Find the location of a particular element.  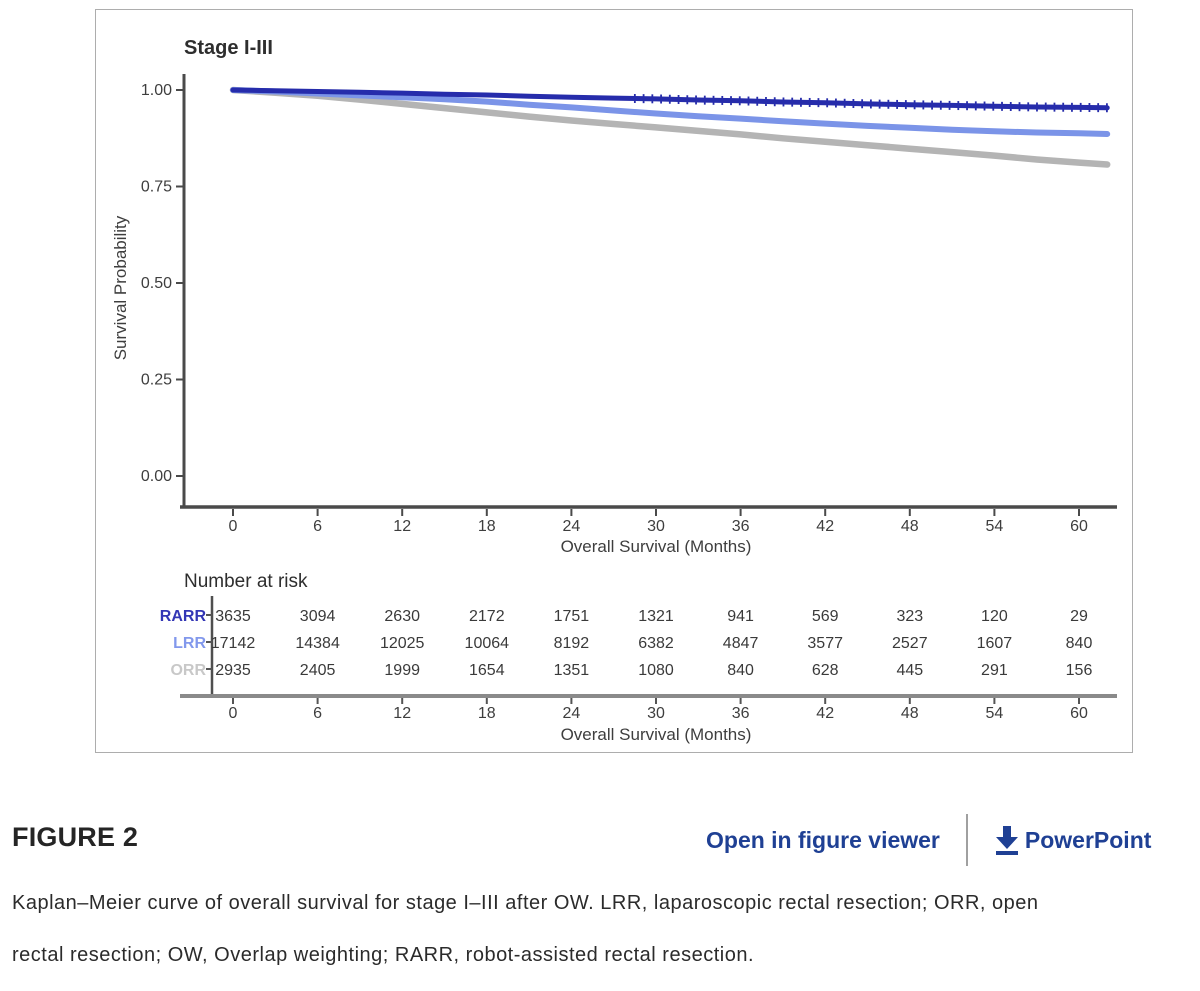

svg-text: 445 is located at coordinates (909, 670).